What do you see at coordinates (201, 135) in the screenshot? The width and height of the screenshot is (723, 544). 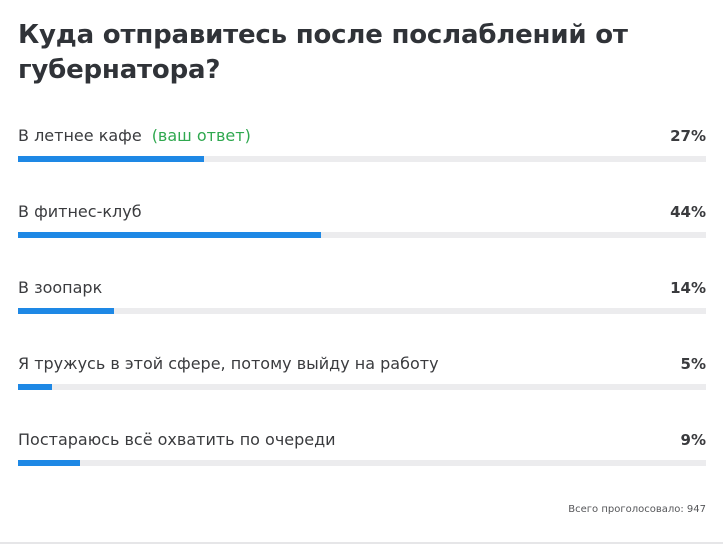 I see `your-answer-badge: (ваш ответ)` at bounding box center [201, 135].